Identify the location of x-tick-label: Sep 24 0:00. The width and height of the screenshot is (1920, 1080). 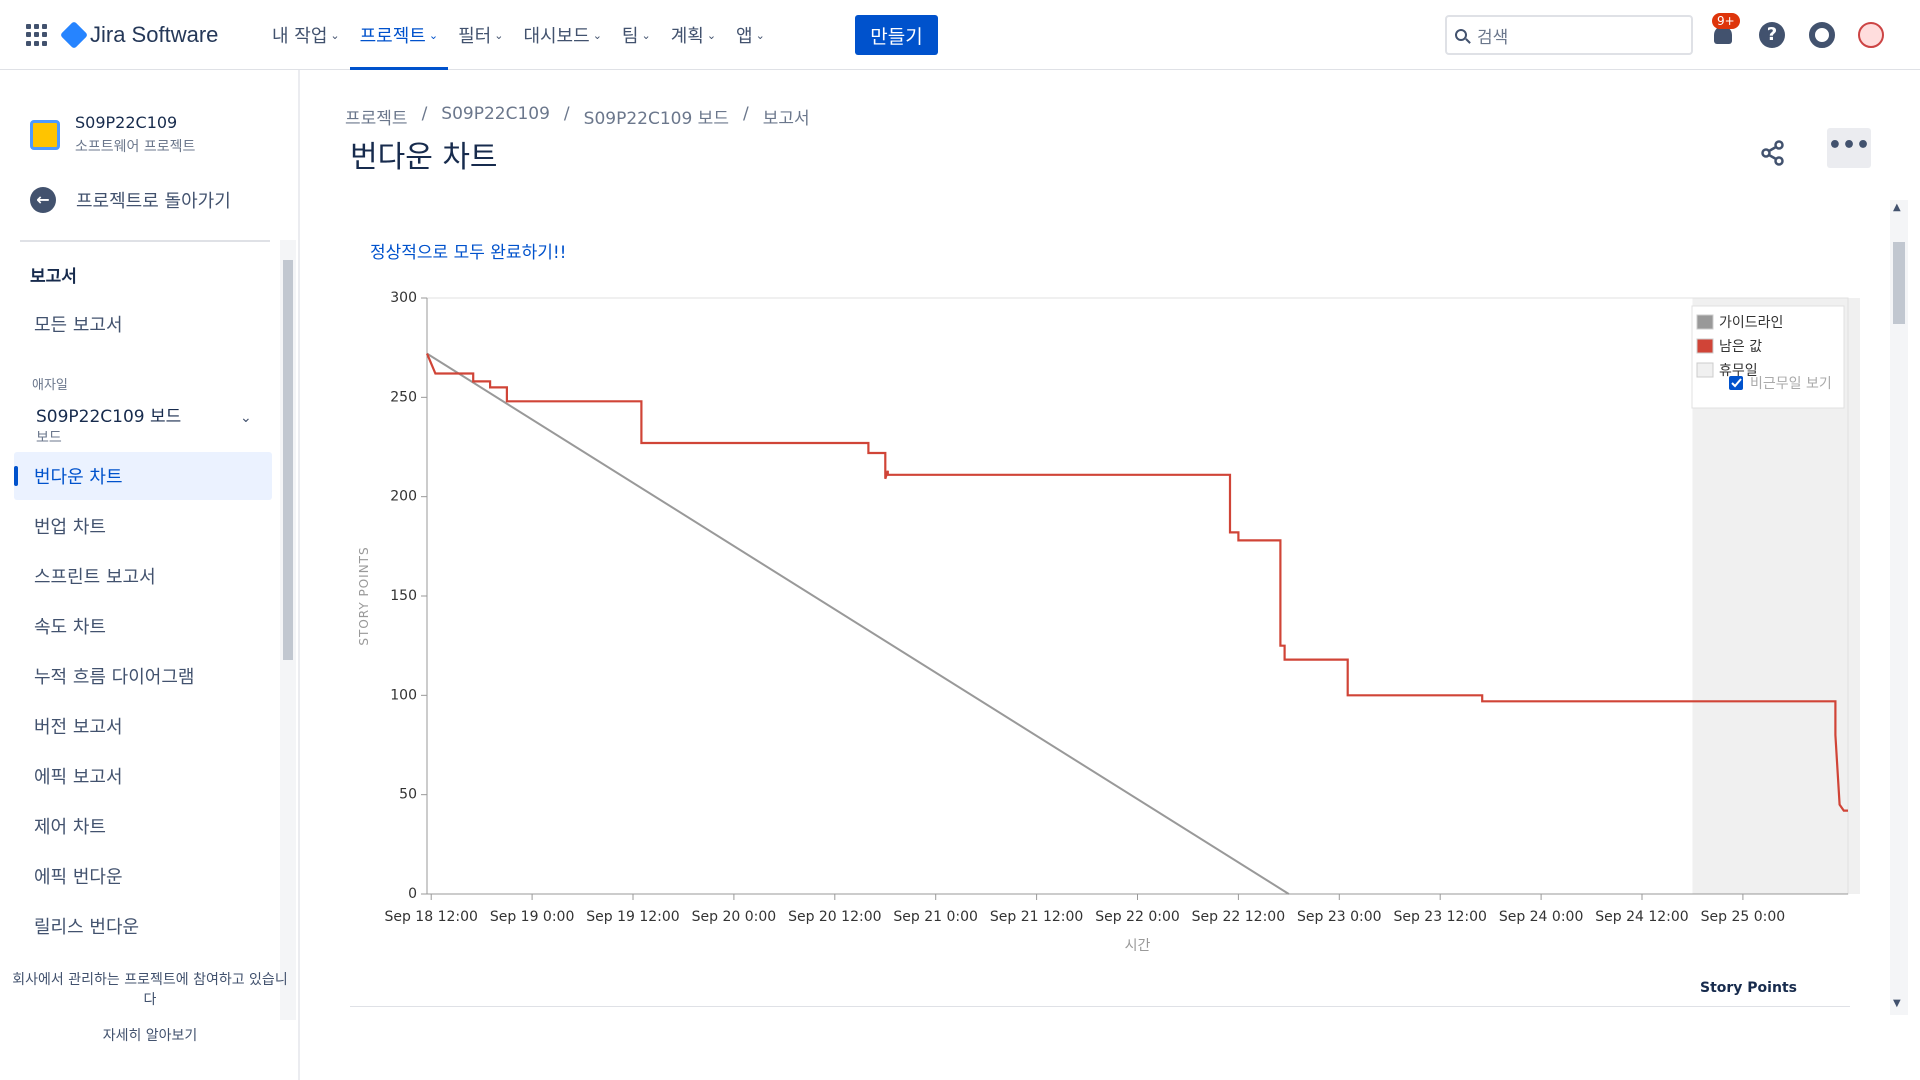
(1541, 917).